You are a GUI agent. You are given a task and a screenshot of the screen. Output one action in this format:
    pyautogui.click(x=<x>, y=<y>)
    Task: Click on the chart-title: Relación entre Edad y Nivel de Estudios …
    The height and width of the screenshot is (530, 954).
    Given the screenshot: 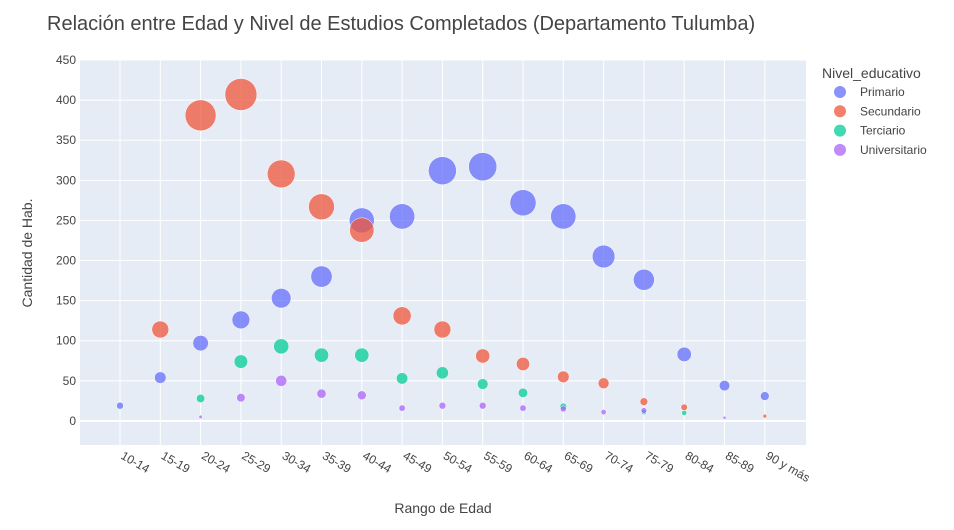 What is the action you would take?
    pyautogui.click(x=401, y=24)
    